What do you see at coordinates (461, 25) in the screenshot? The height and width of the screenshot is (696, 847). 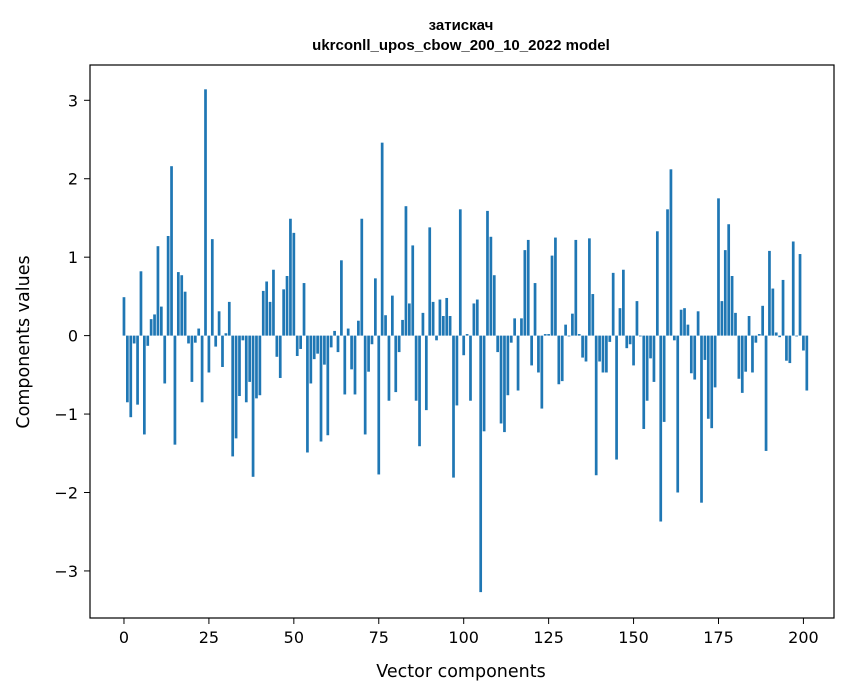 I see `chart-title: затискач` at bounding box center [461, 25].